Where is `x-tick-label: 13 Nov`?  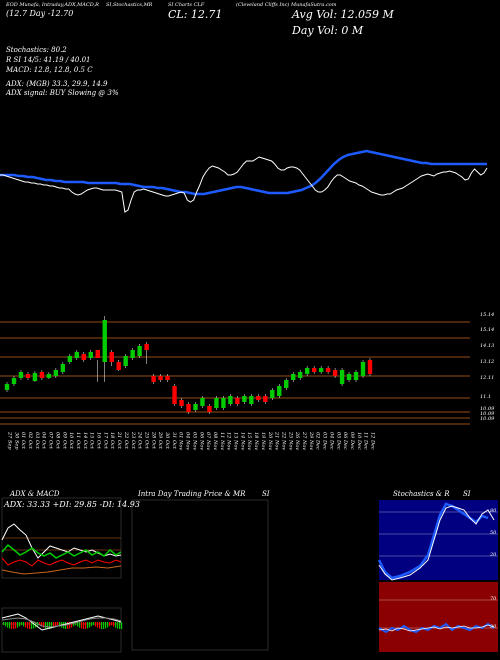
x-tick-label: 13 Nov is located at coordinates (236, 441).